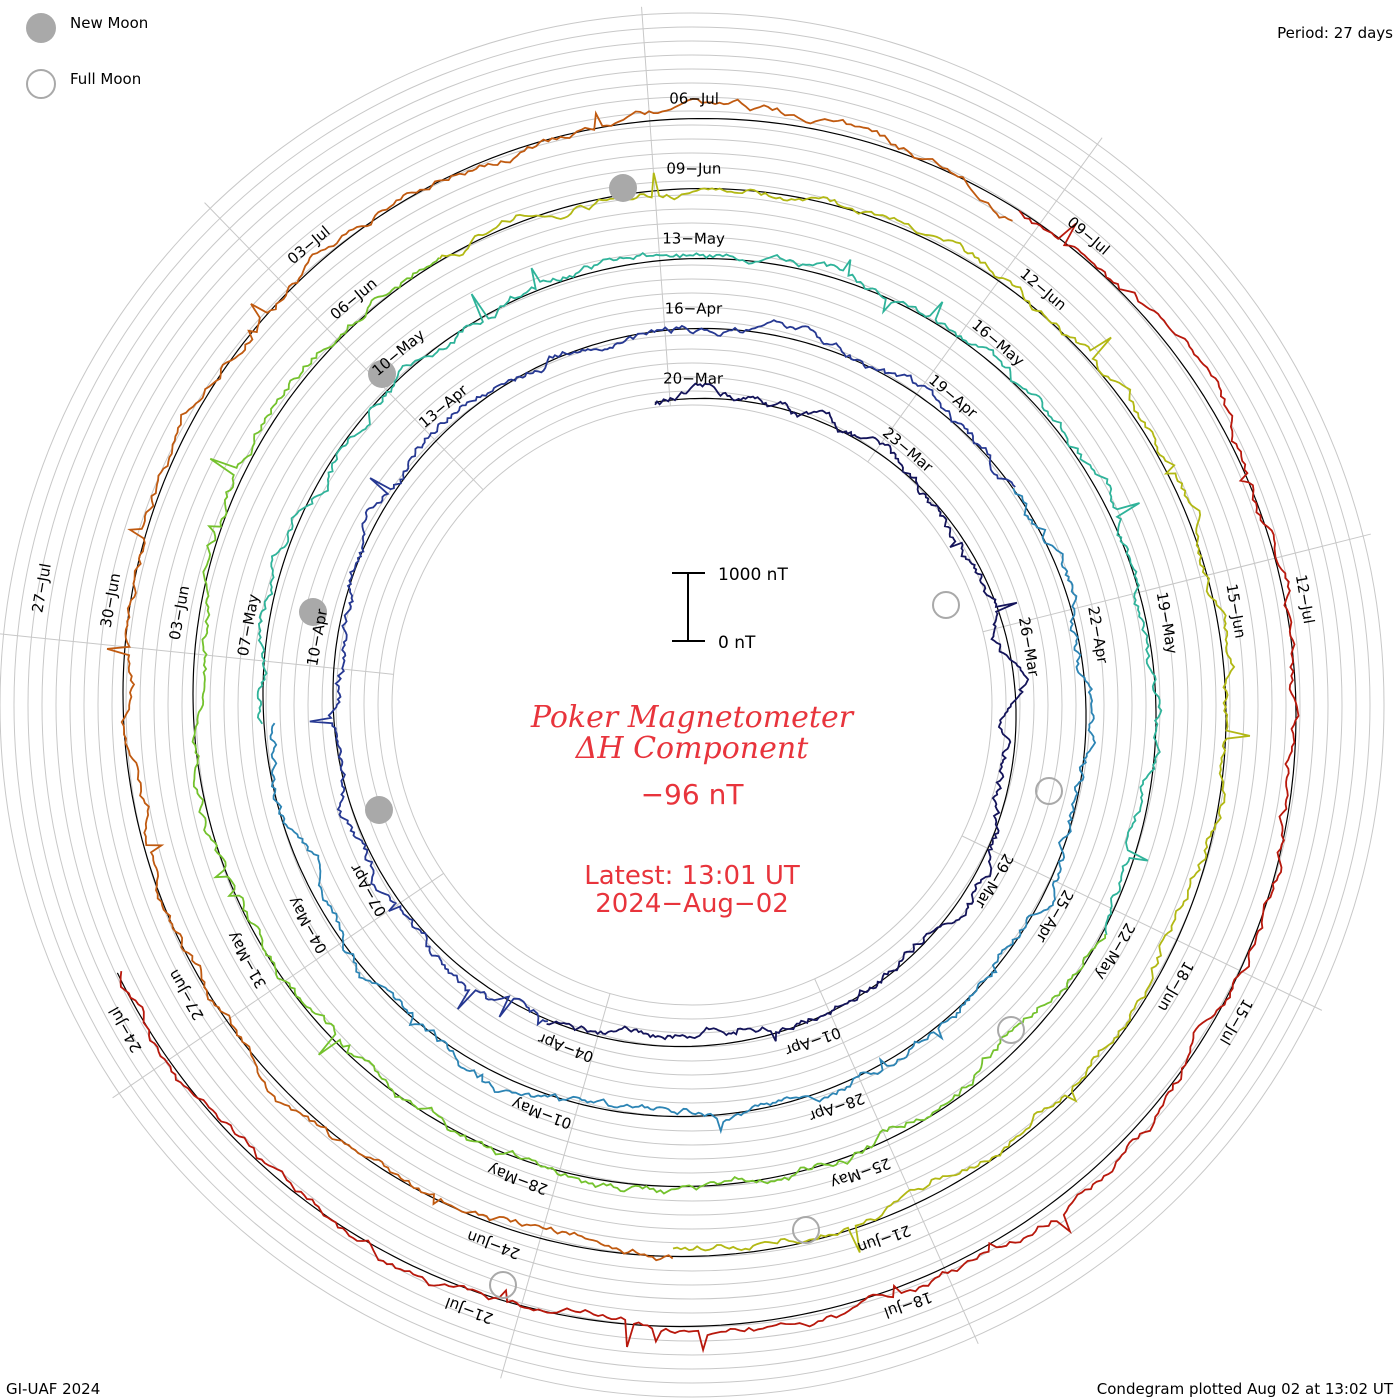  Describe the element at coordinates (693, 238) in the screenshot. I see `date-label: 13−May` at that location.